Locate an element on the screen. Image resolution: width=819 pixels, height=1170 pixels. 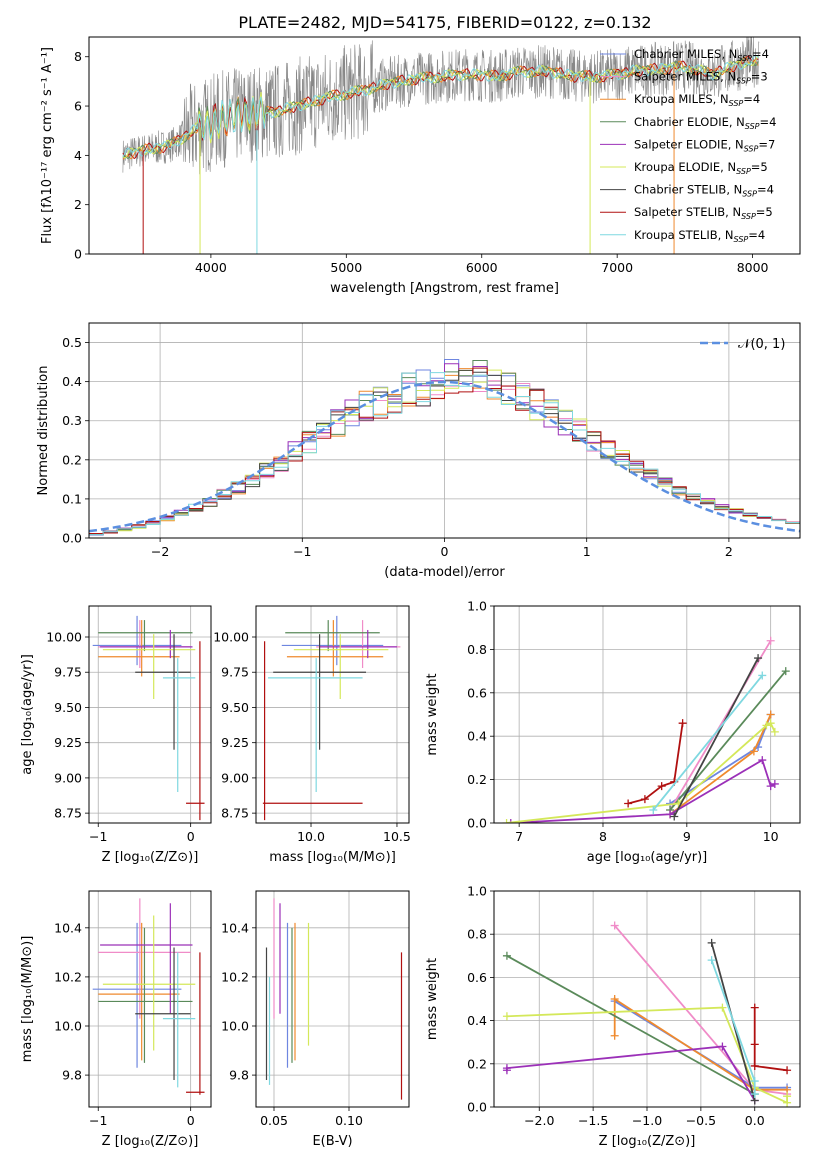
legend-item: Chabrier MILES, NSSP=4 is located at coordinates (684, 55).